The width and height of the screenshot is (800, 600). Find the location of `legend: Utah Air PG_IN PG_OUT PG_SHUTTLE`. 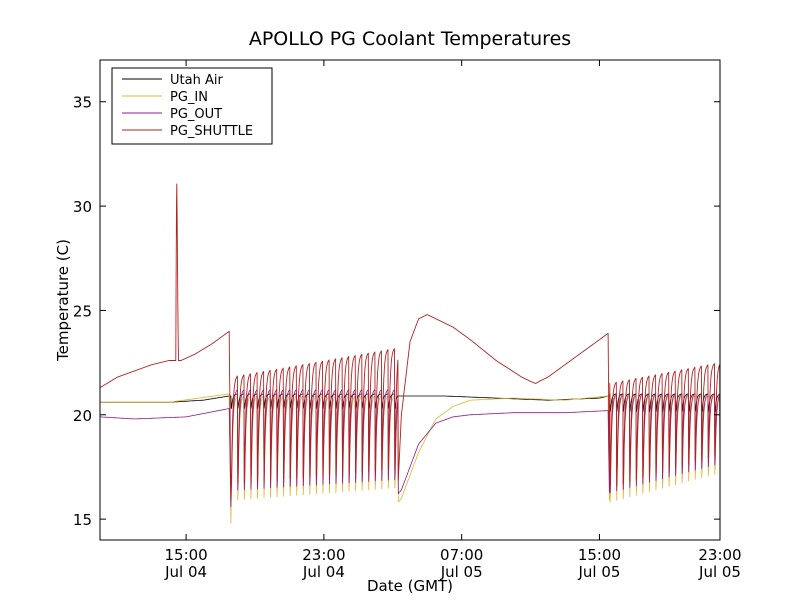

legend: Utah Air PG_IN PG_OUT PG_SHUTTLE is located at coordinates (192, 106).